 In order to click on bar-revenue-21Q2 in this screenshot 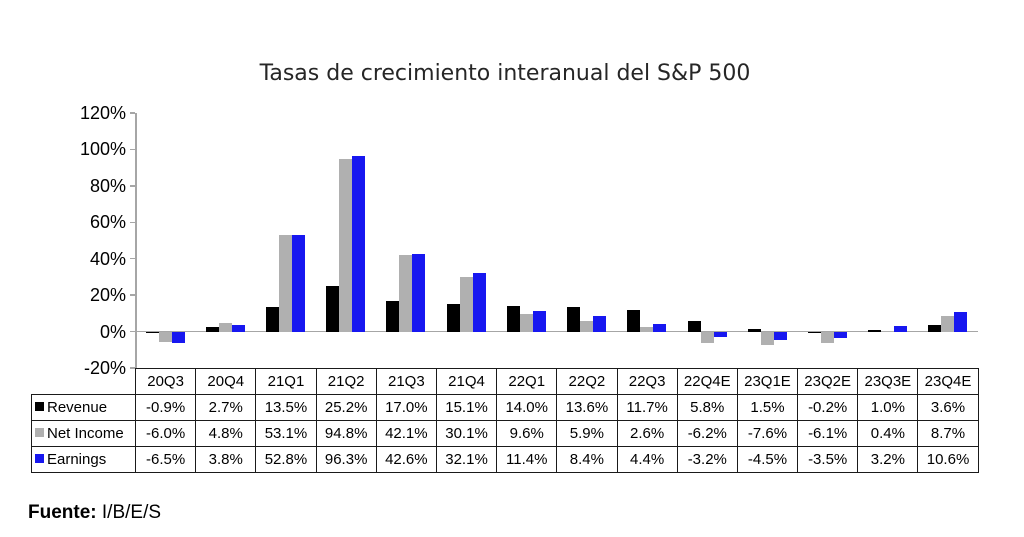, I will do `click(333, 308)`.